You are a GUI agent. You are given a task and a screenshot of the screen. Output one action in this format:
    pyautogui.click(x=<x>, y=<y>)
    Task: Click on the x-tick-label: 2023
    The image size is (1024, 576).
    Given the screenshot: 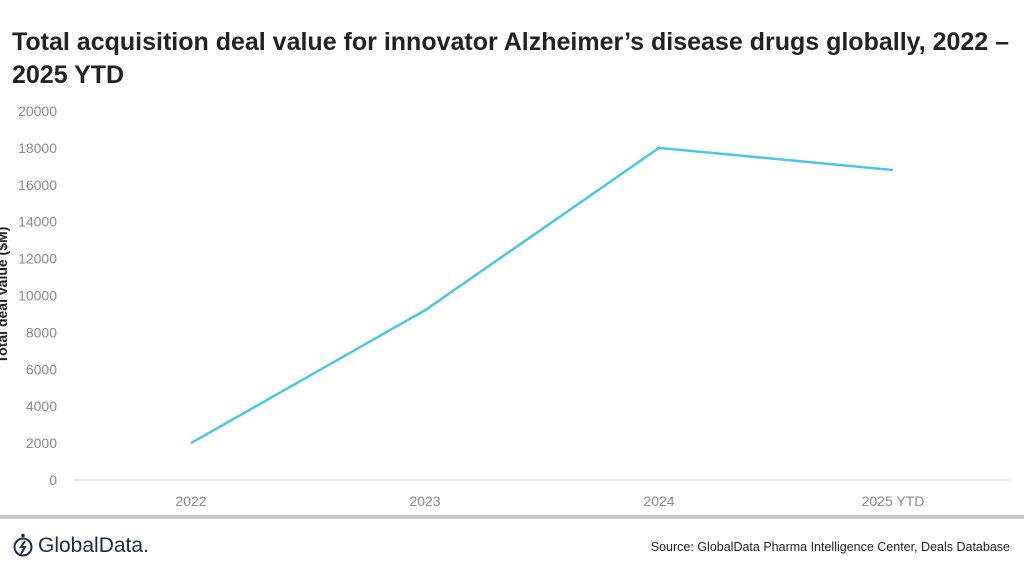 What is the action you would take?
    pyautogui.click(x=424, y=501)
    